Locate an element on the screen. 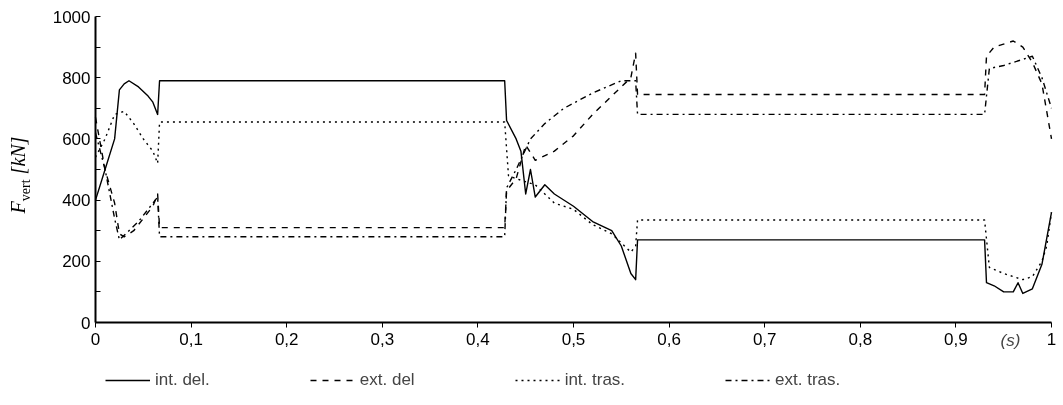 This screenshot has height=405, width=1063. x-tick-label: 1 is located at coordinates (1051, 339).